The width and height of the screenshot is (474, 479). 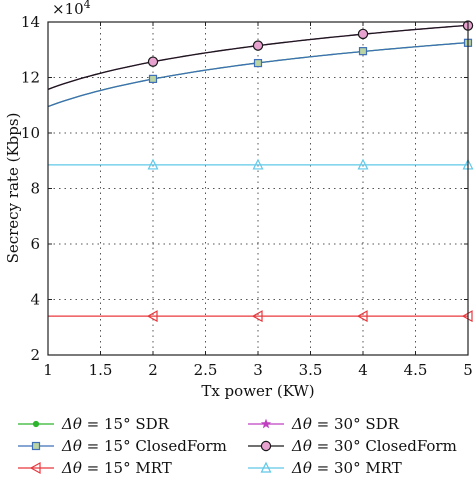 What do you see at coordinates (374, 446) in the screenshot?
I see `legend-entry: Δθ = 30° ClosedForm` at bounding box center [374, 446].